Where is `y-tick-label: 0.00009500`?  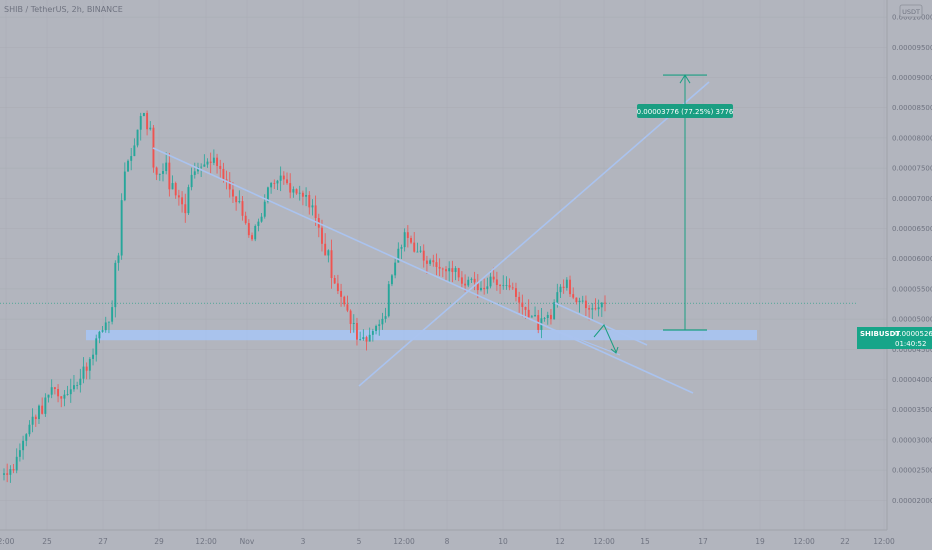
y-tick-label: 0.00009500 is located at coordinates (912, 48).